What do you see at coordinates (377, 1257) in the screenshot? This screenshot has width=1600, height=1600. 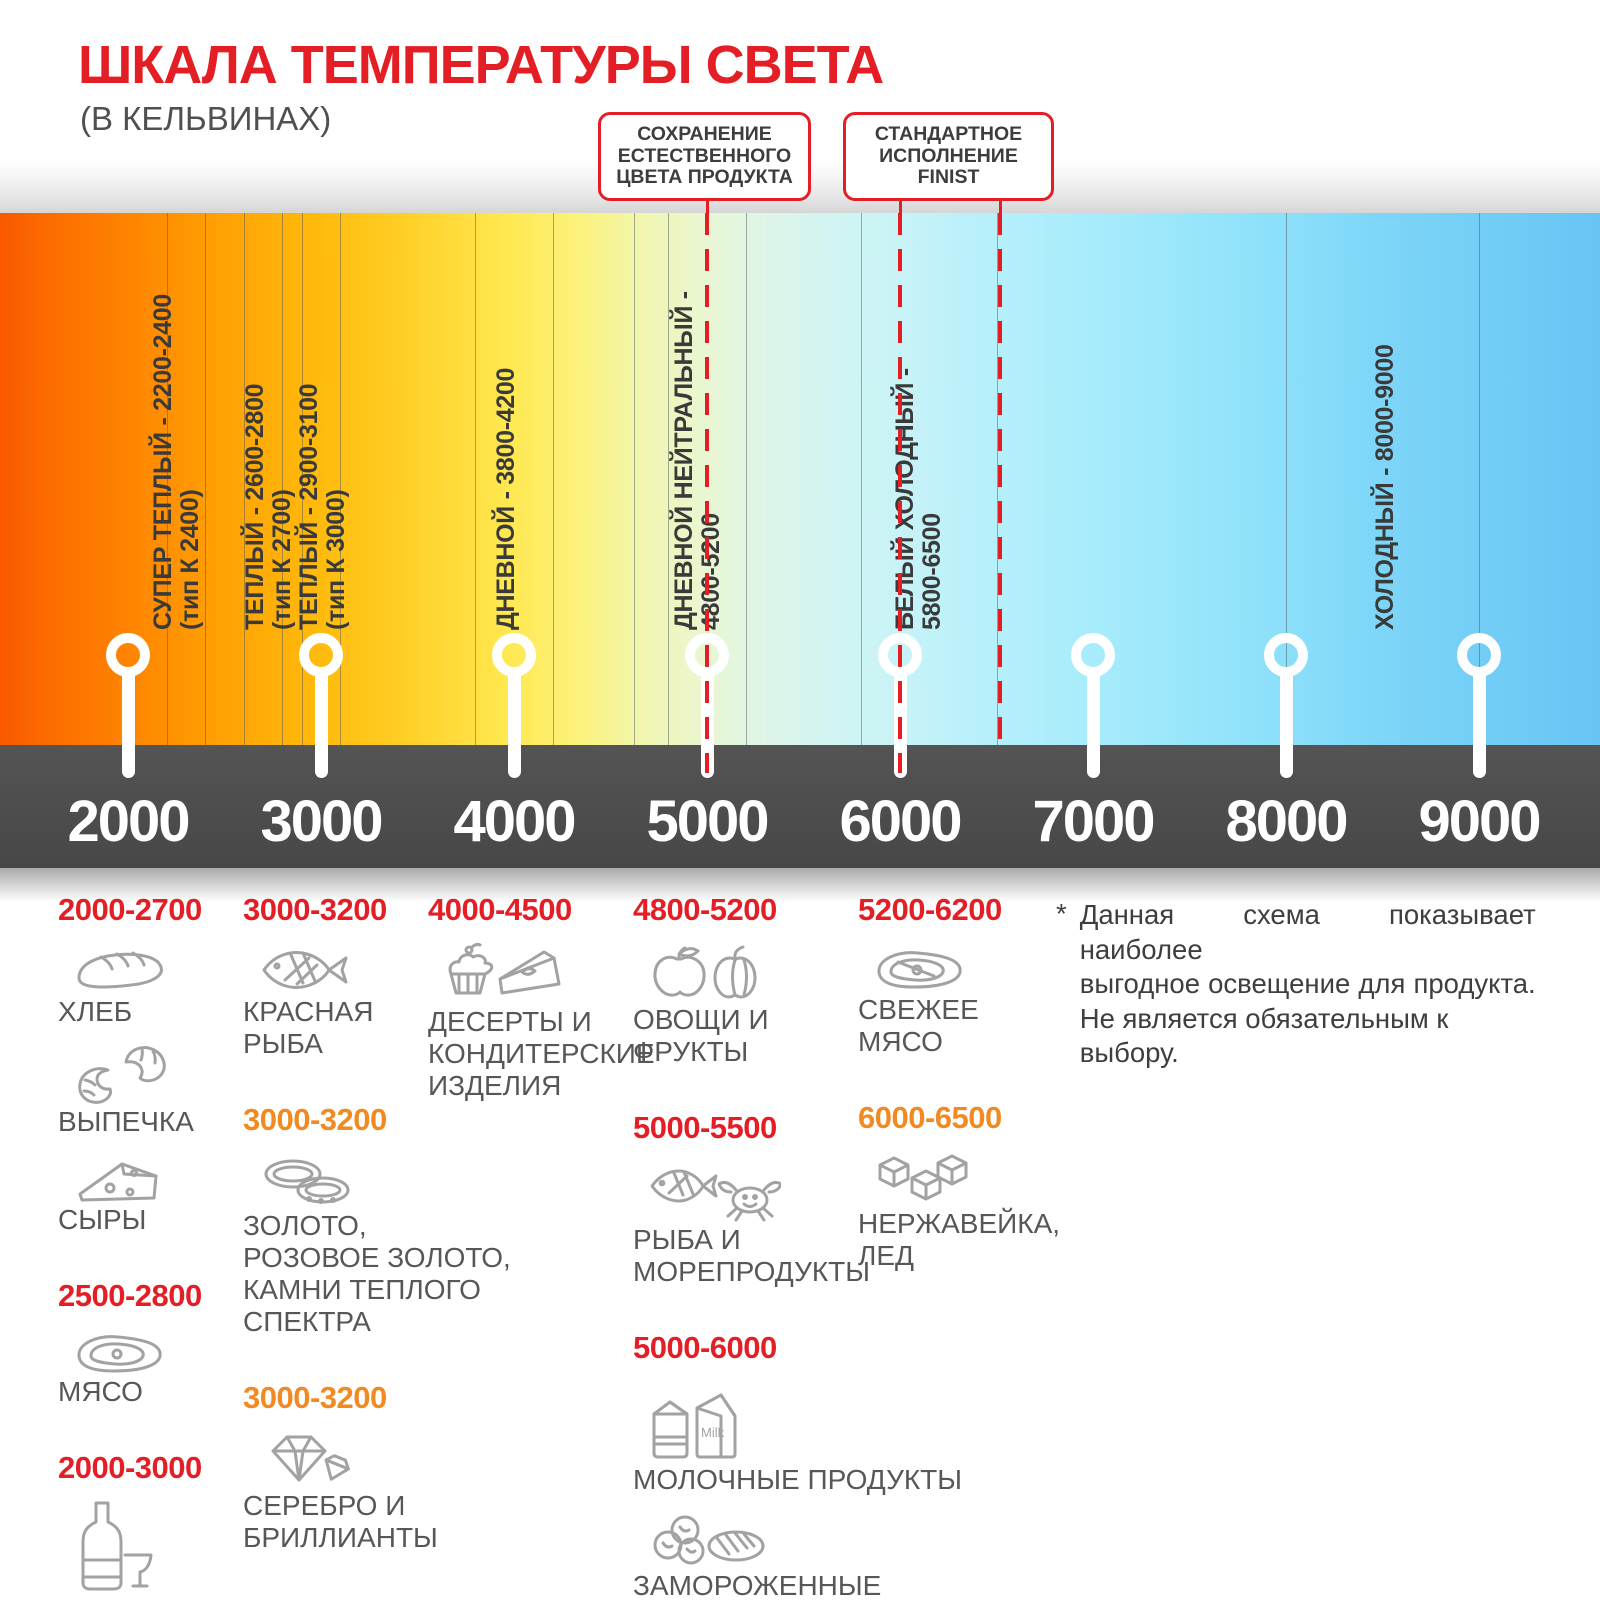 I see `category-item-label: РОЗОВОЕ ЗОЛОТО,` at bounding box center [377, 1257].